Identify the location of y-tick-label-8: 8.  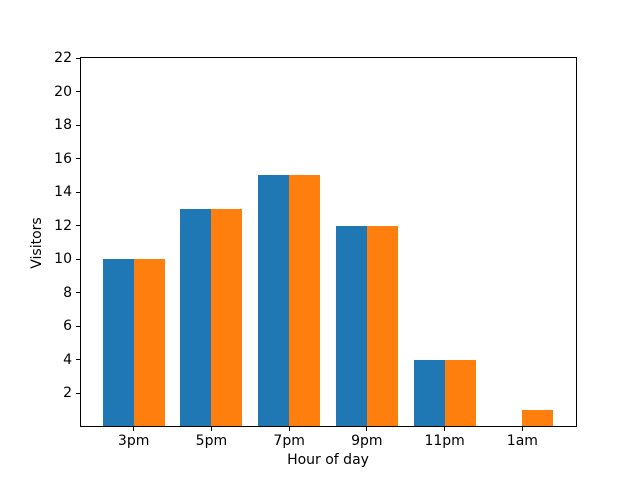
(67, 292).